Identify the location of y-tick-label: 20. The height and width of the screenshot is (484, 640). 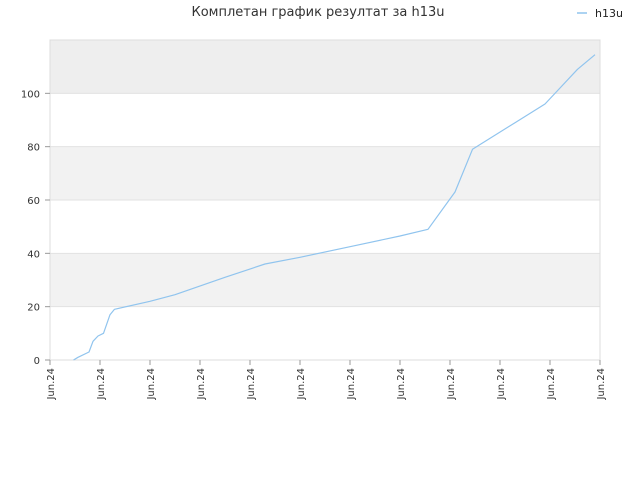
(33, 308).